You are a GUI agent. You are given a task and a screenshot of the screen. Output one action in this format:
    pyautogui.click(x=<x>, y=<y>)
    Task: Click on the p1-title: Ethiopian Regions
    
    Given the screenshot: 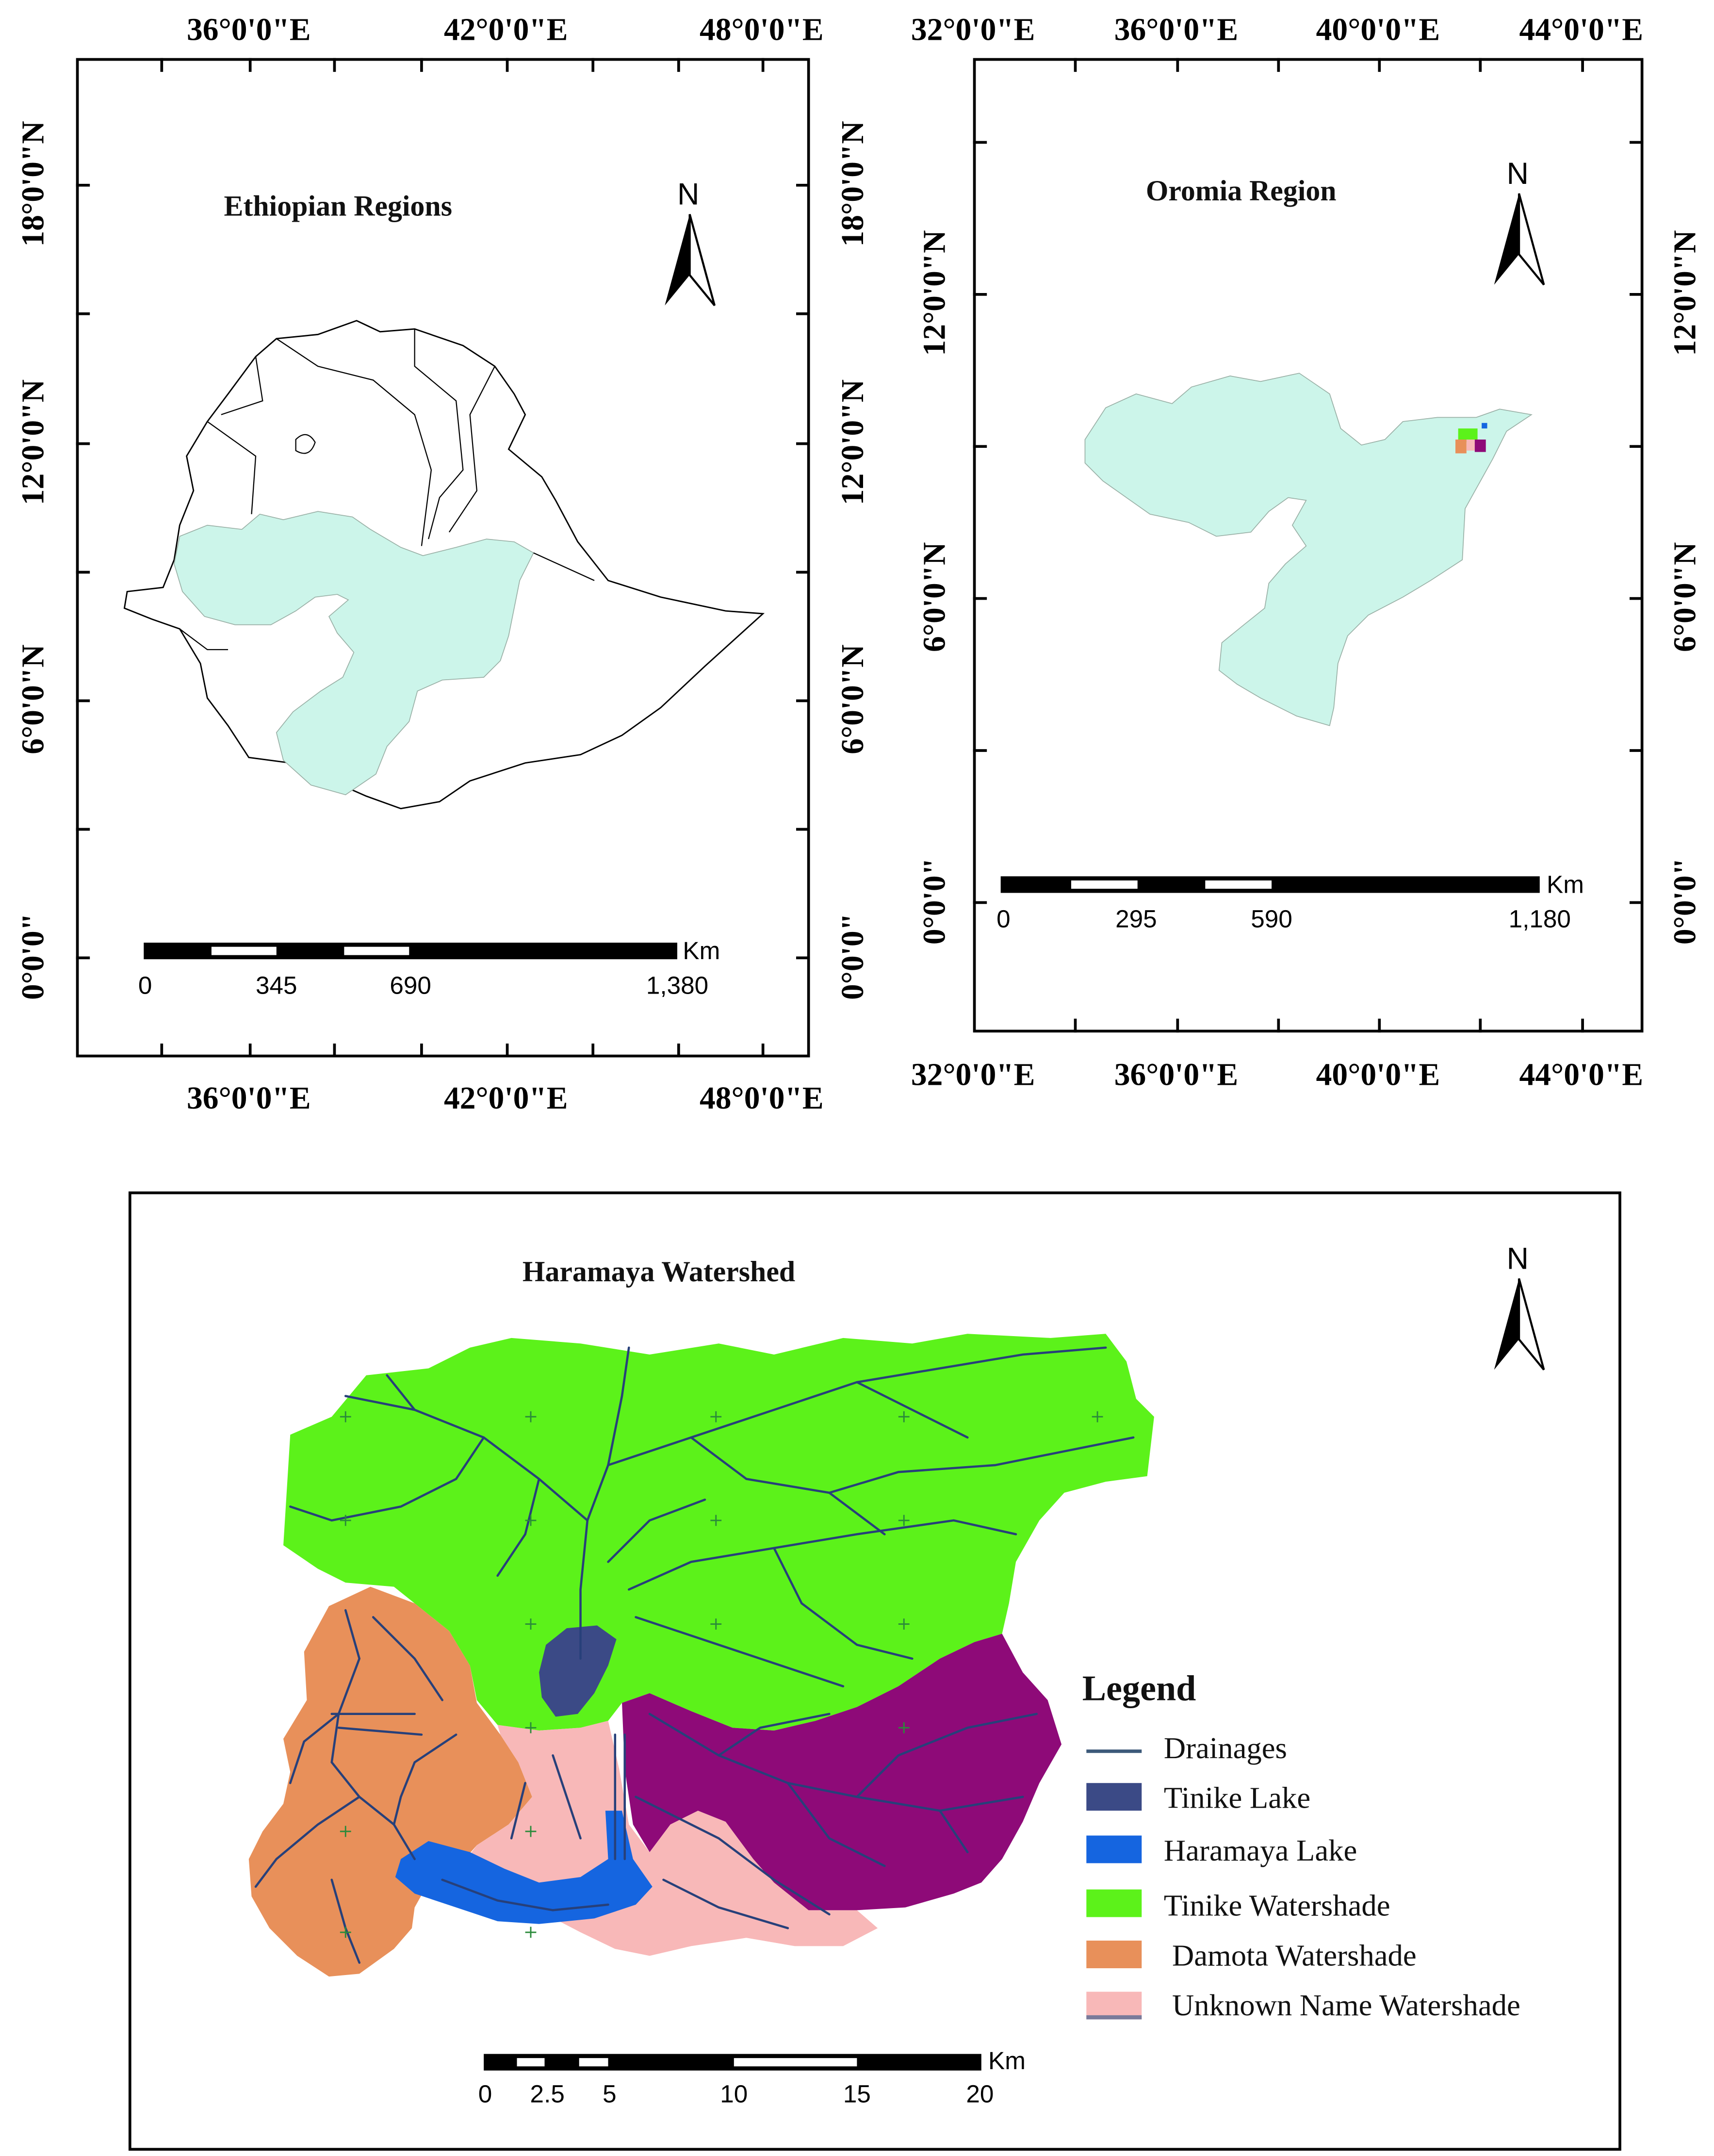 What is the action you would take?
    pyautogui.click(x=338, y=206)
    